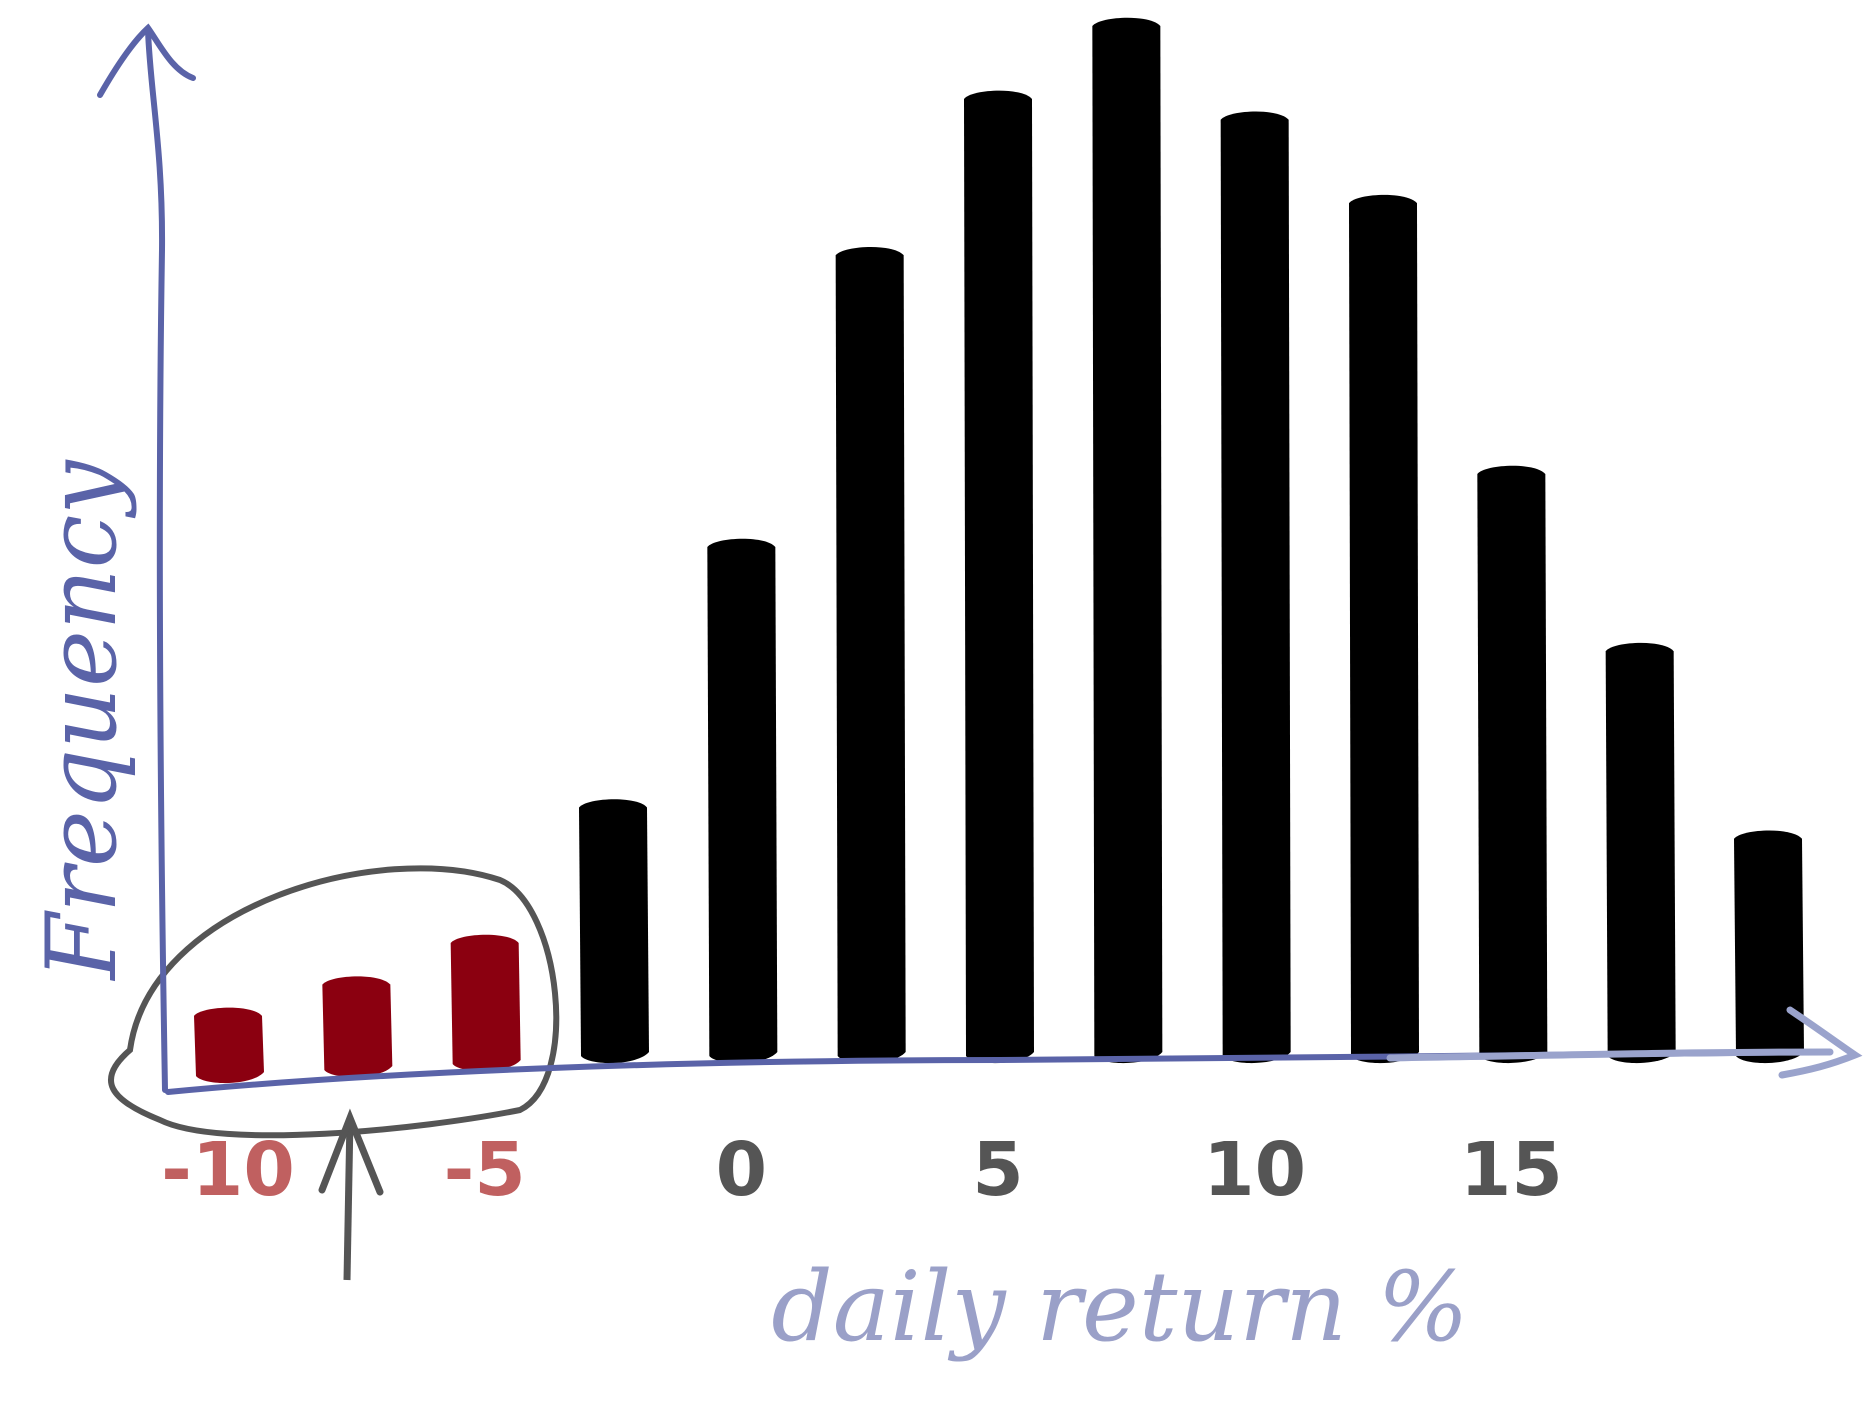 The image size is (1874, 1428). I want to click on y-axis-label: Frequency, so click(82, 720).